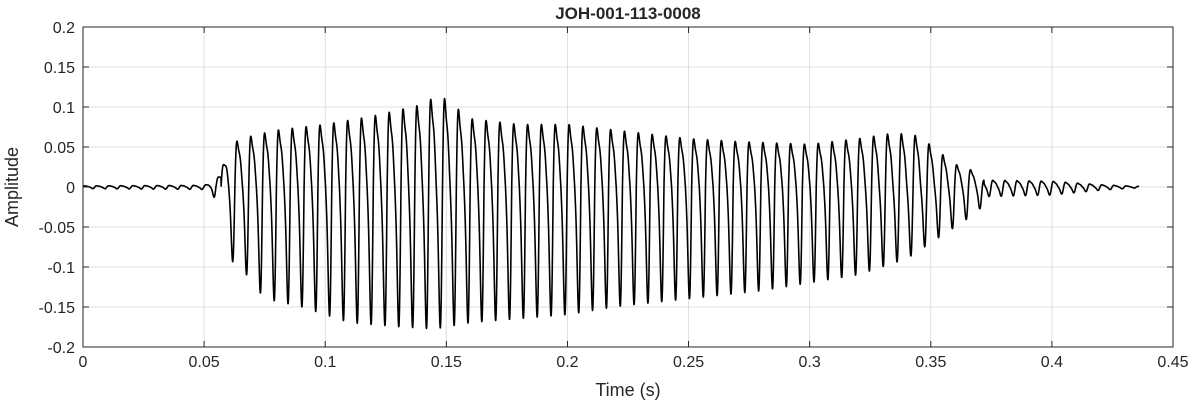 The image size is (1193, 409). Describe the element at coordinates (325, 362) in the screenshot. I see `x-tick-label: 0.1` at that location.